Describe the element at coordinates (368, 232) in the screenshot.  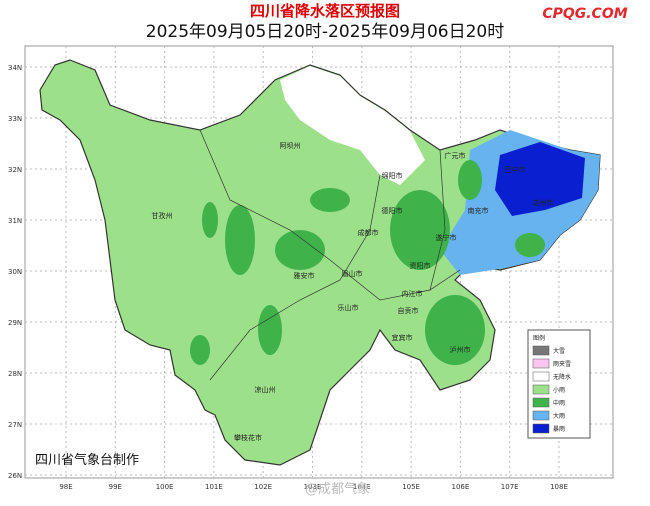
I see `place-label: 成都市` at that location.